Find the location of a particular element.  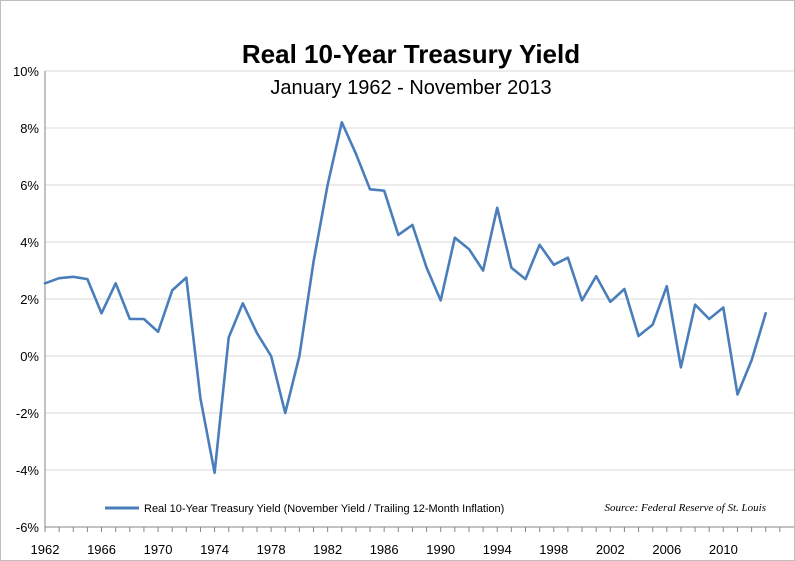

x-tick-label: 1986 is located at coordinates (384, 549).